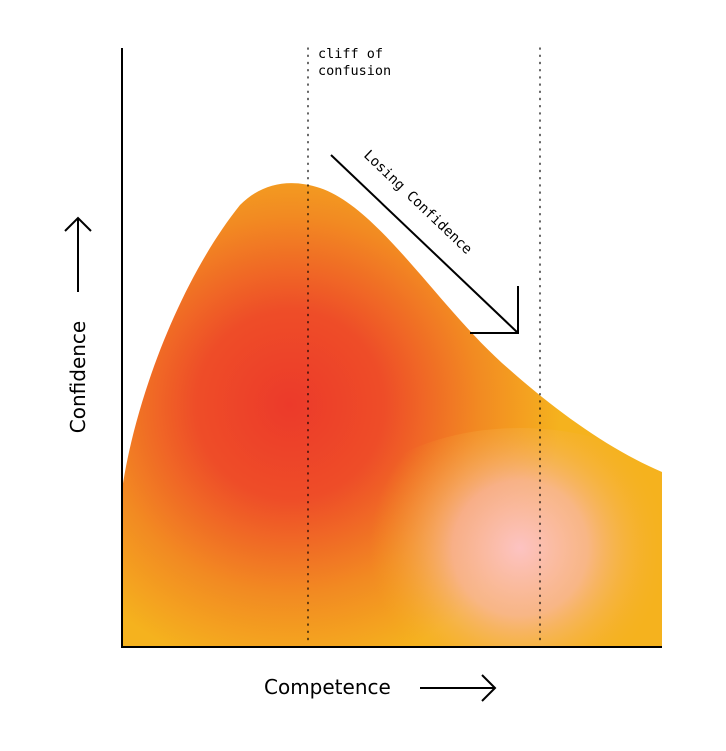  I want to click on y-axis-label: Confidence, so click(78, 377).